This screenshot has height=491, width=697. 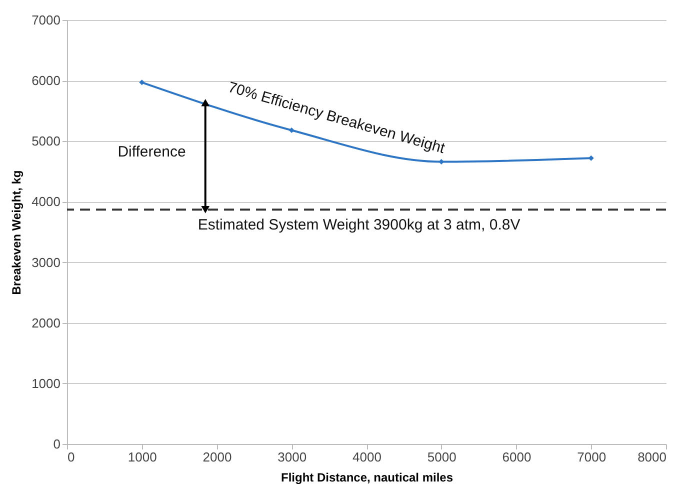 What do you see at coordinates (152, 151) in the screenshot?
I see `annotation: Difference` at bounding box center [152, 151].